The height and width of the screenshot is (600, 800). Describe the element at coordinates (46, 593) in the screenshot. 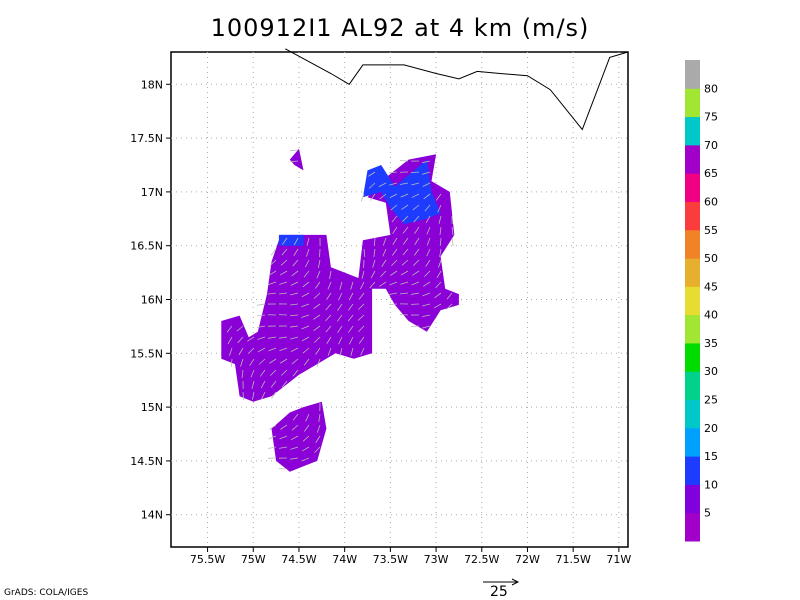

I see `grads-credit: GrADS: COLA/IGES` at that location.